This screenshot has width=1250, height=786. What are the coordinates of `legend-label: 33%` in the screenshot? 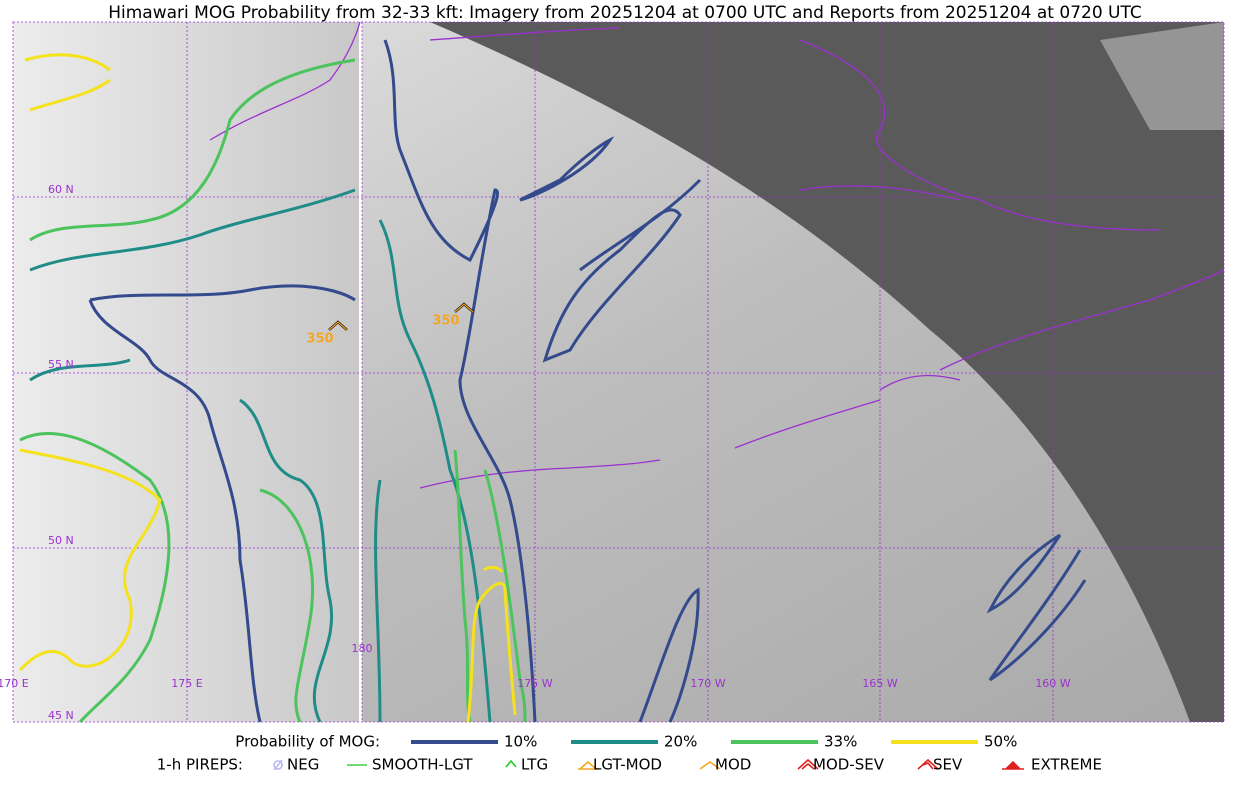 It's located at (840, 742).